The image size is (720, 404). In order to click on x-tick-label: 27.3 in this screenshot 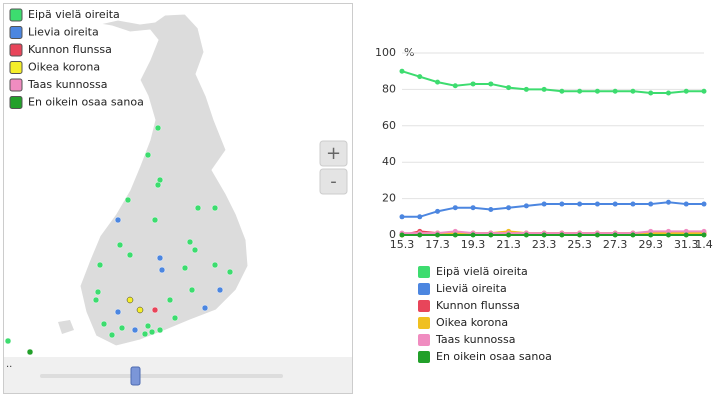, I will do `click(615, 244)`.